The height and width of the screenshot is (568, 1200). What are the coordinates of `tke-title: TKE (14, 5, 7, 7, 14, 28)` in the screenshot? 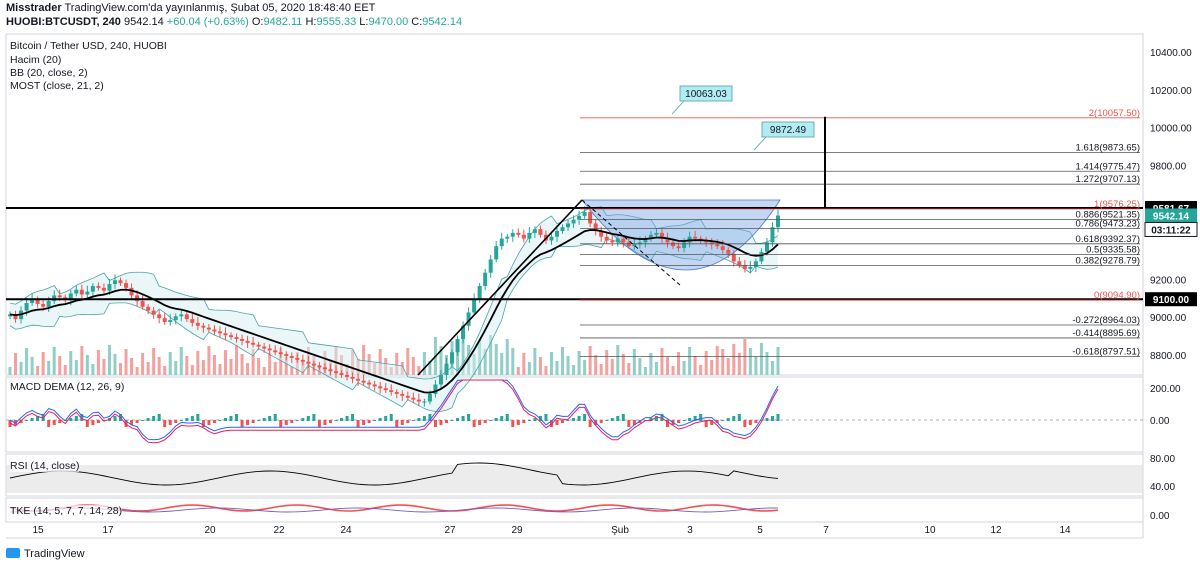 It's located at (66, 511).